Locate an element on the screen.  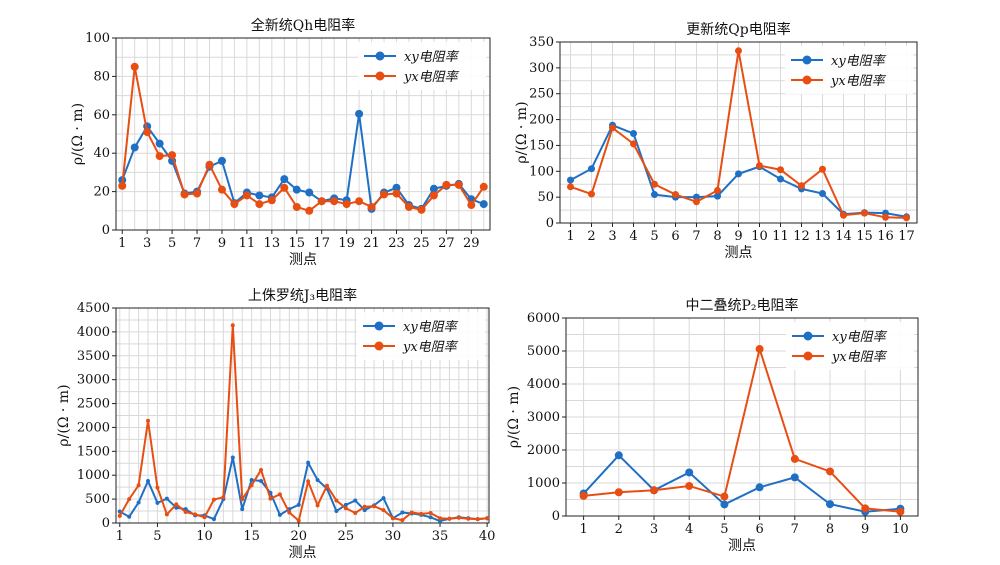
x-tick-label: 8 is located at coordinates (717, 236).